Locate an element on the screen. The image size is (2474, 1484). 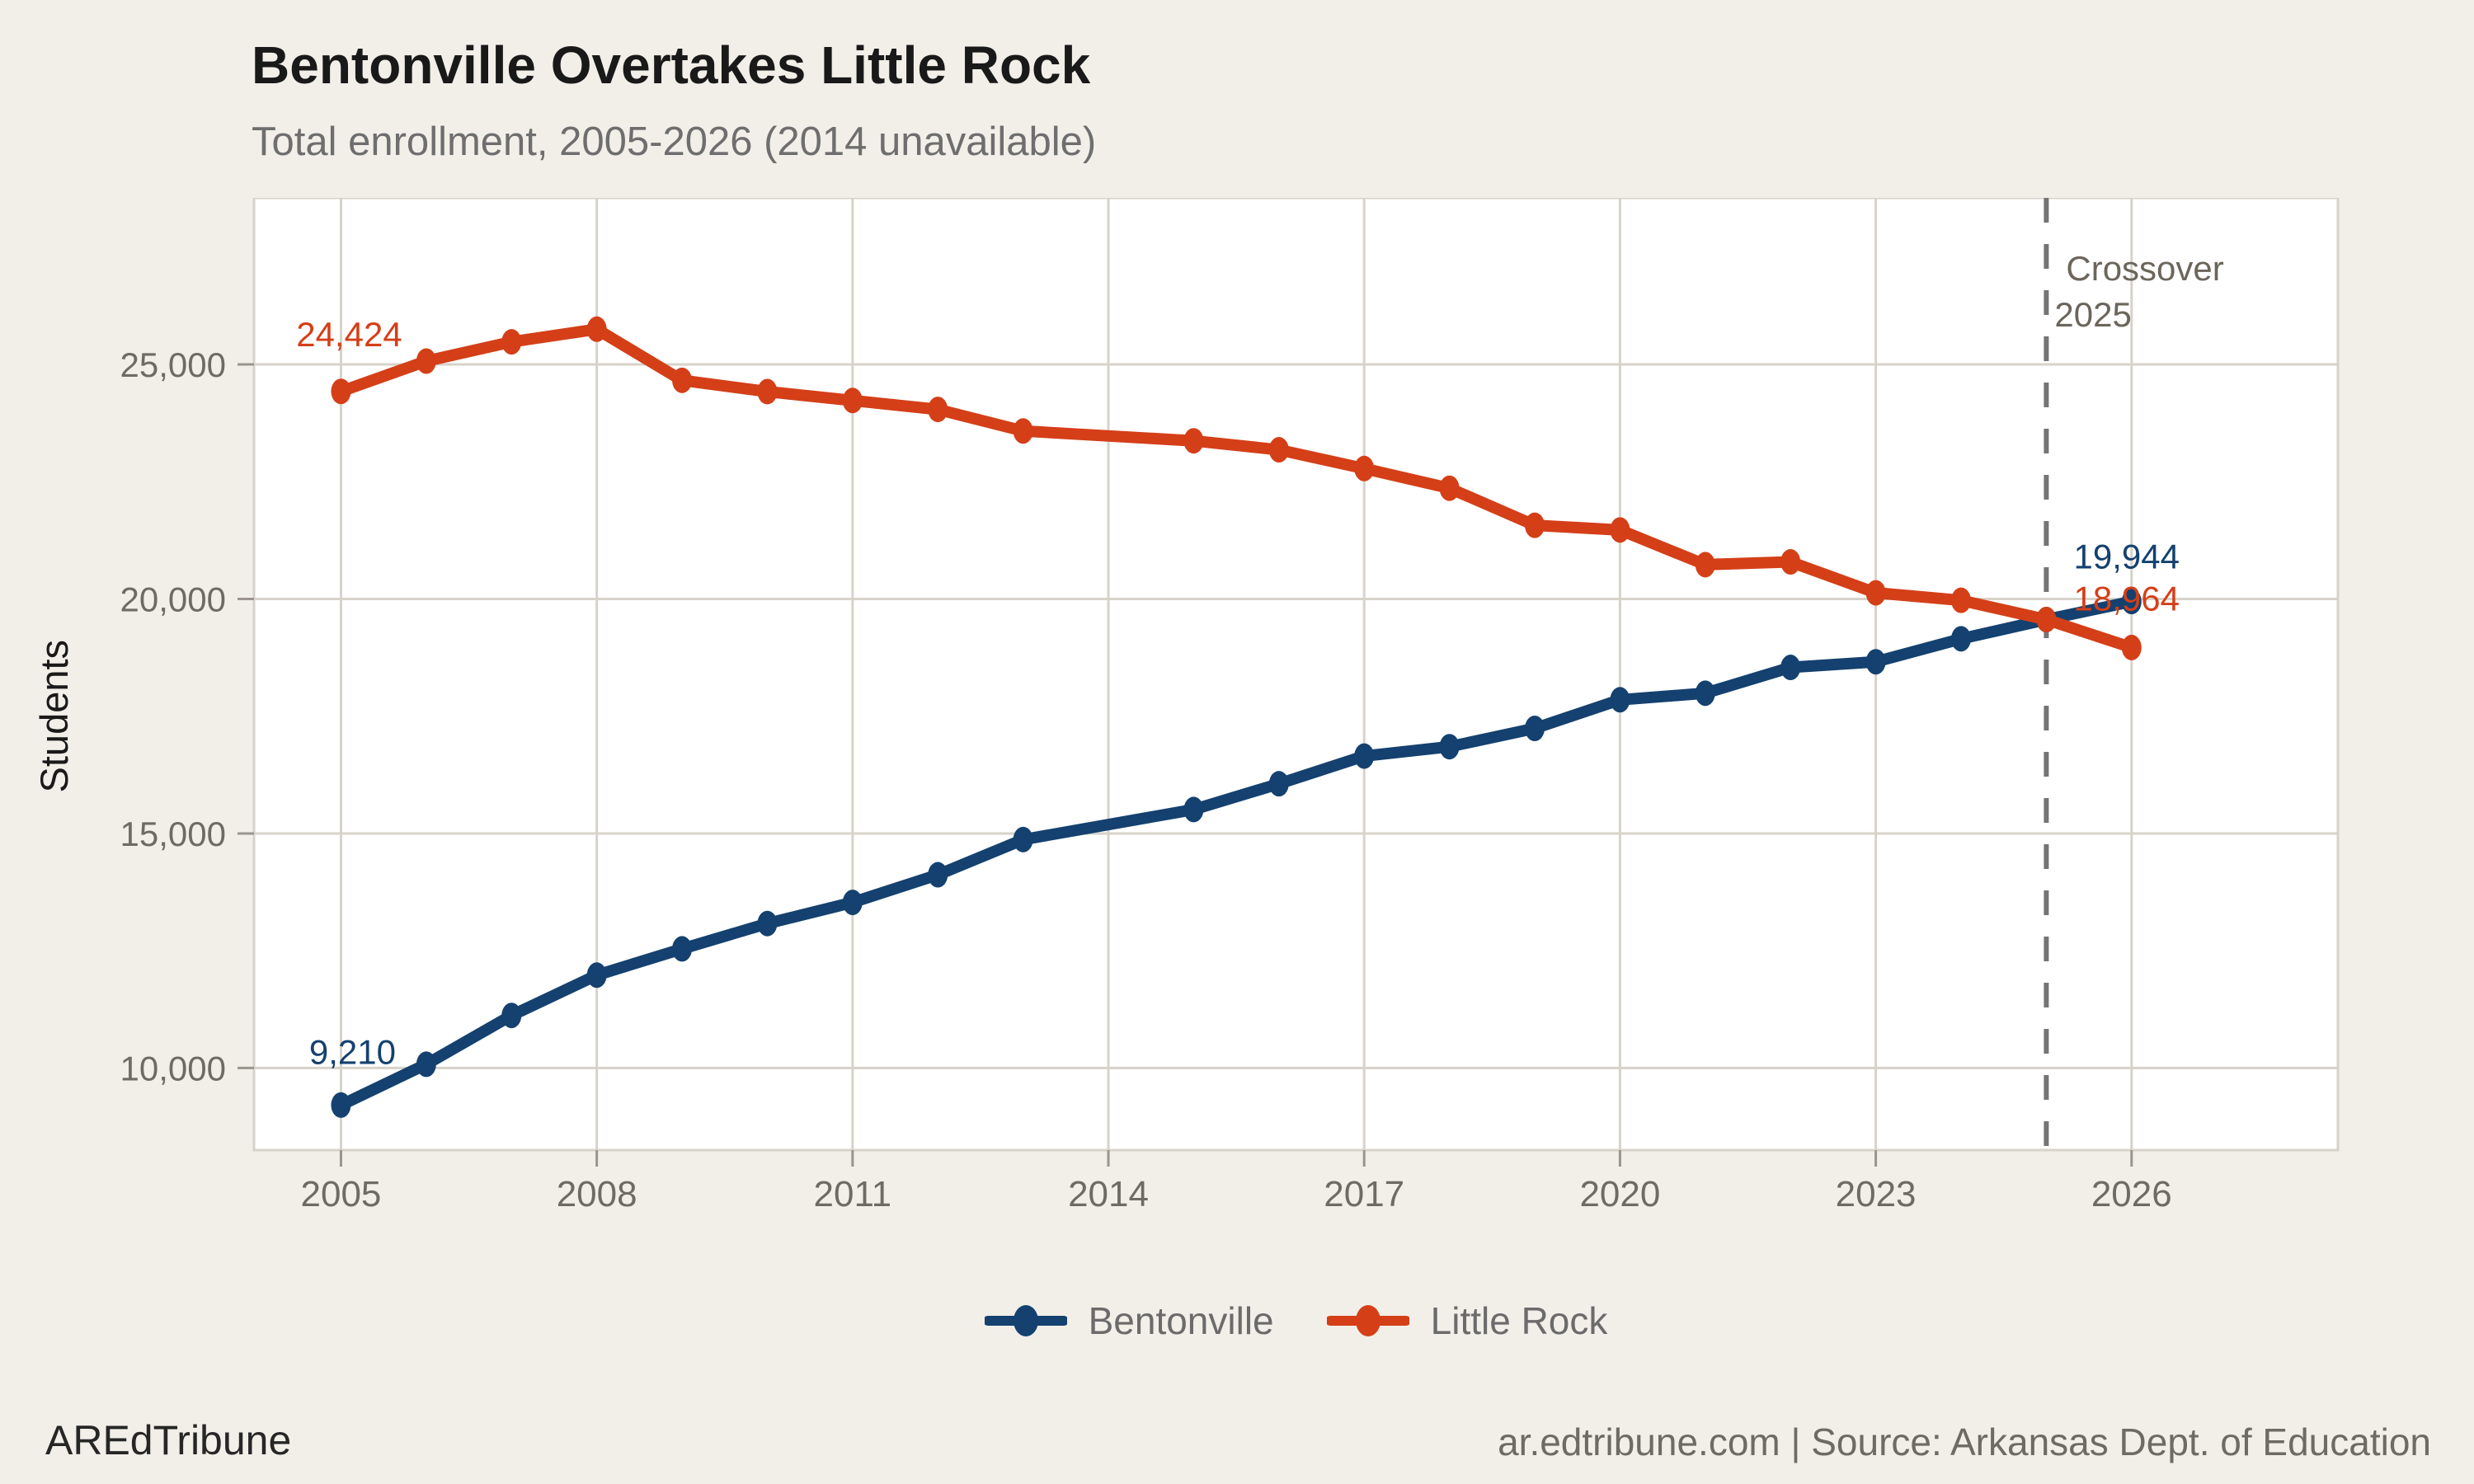
y-tick-label: 20,000 is located at coordinates (173, 599).